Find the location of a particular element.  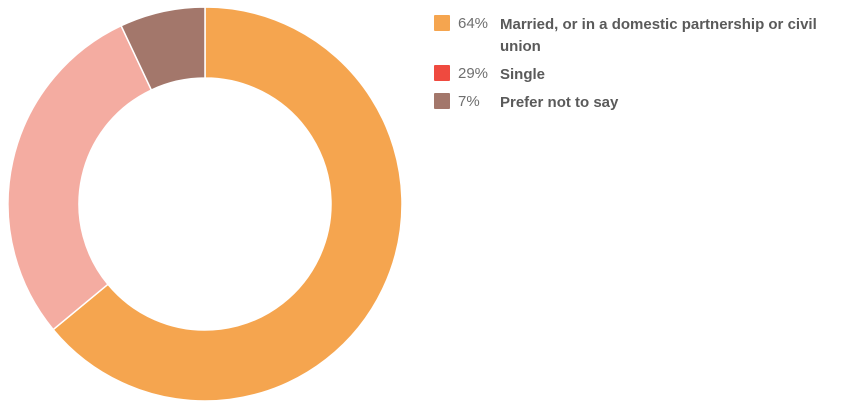

donut-slice-single is located at coordinates (80, 177).